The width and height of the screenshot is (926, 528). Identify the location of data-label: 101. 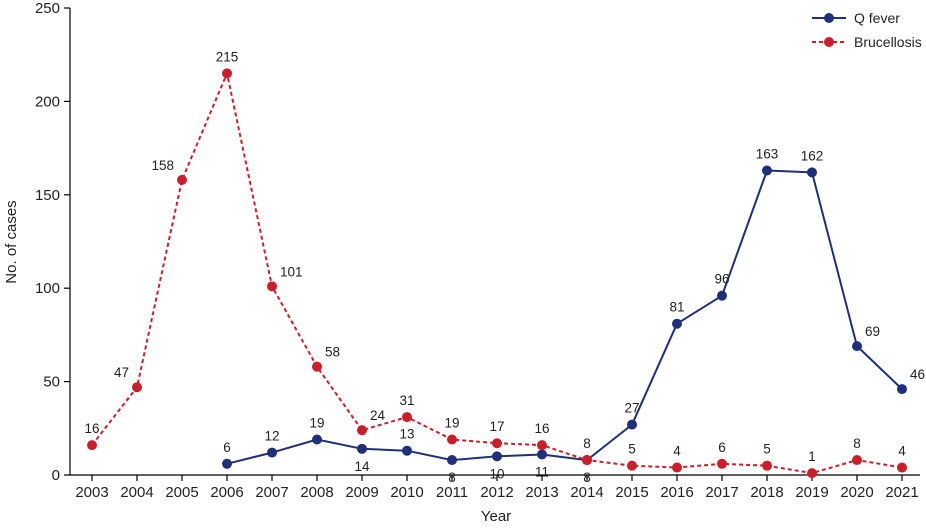
(291, 271).